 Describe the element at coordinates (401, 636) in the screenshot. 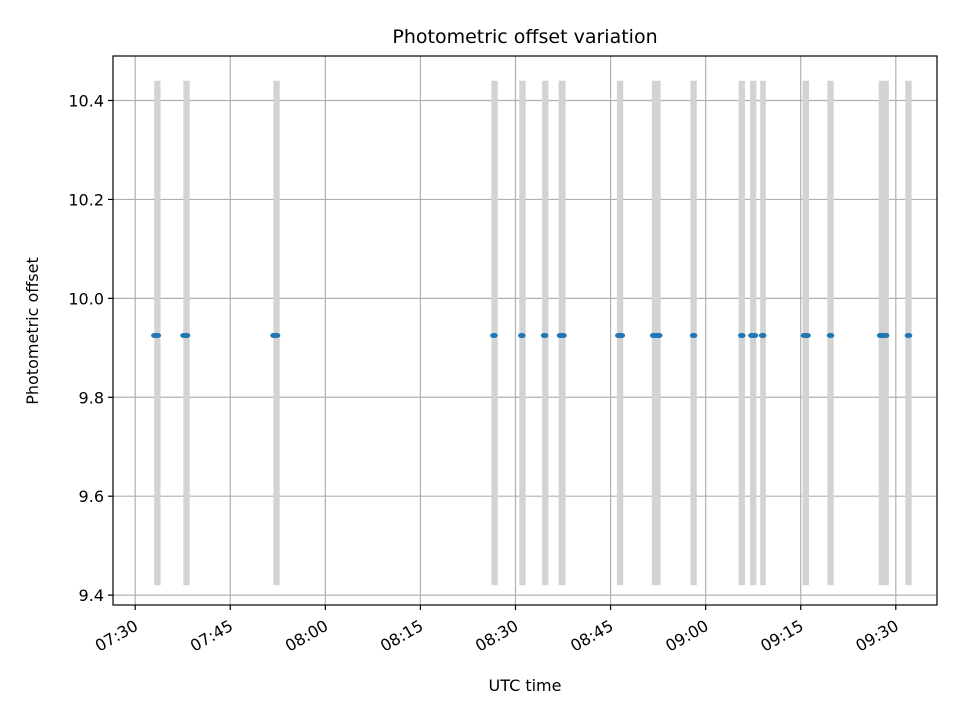

I see `x-tick-label: 08:15` at that location.